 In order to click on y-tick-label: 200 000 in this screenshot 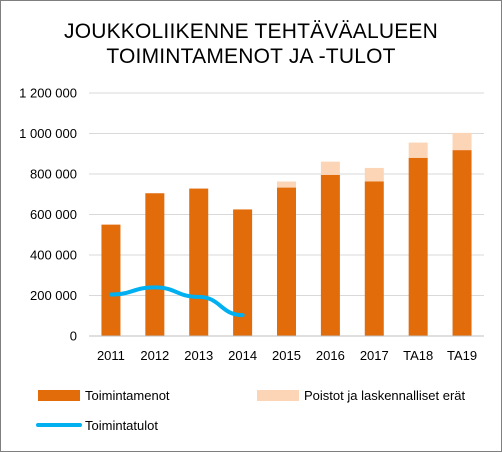, I will do `click(53, 295)`.